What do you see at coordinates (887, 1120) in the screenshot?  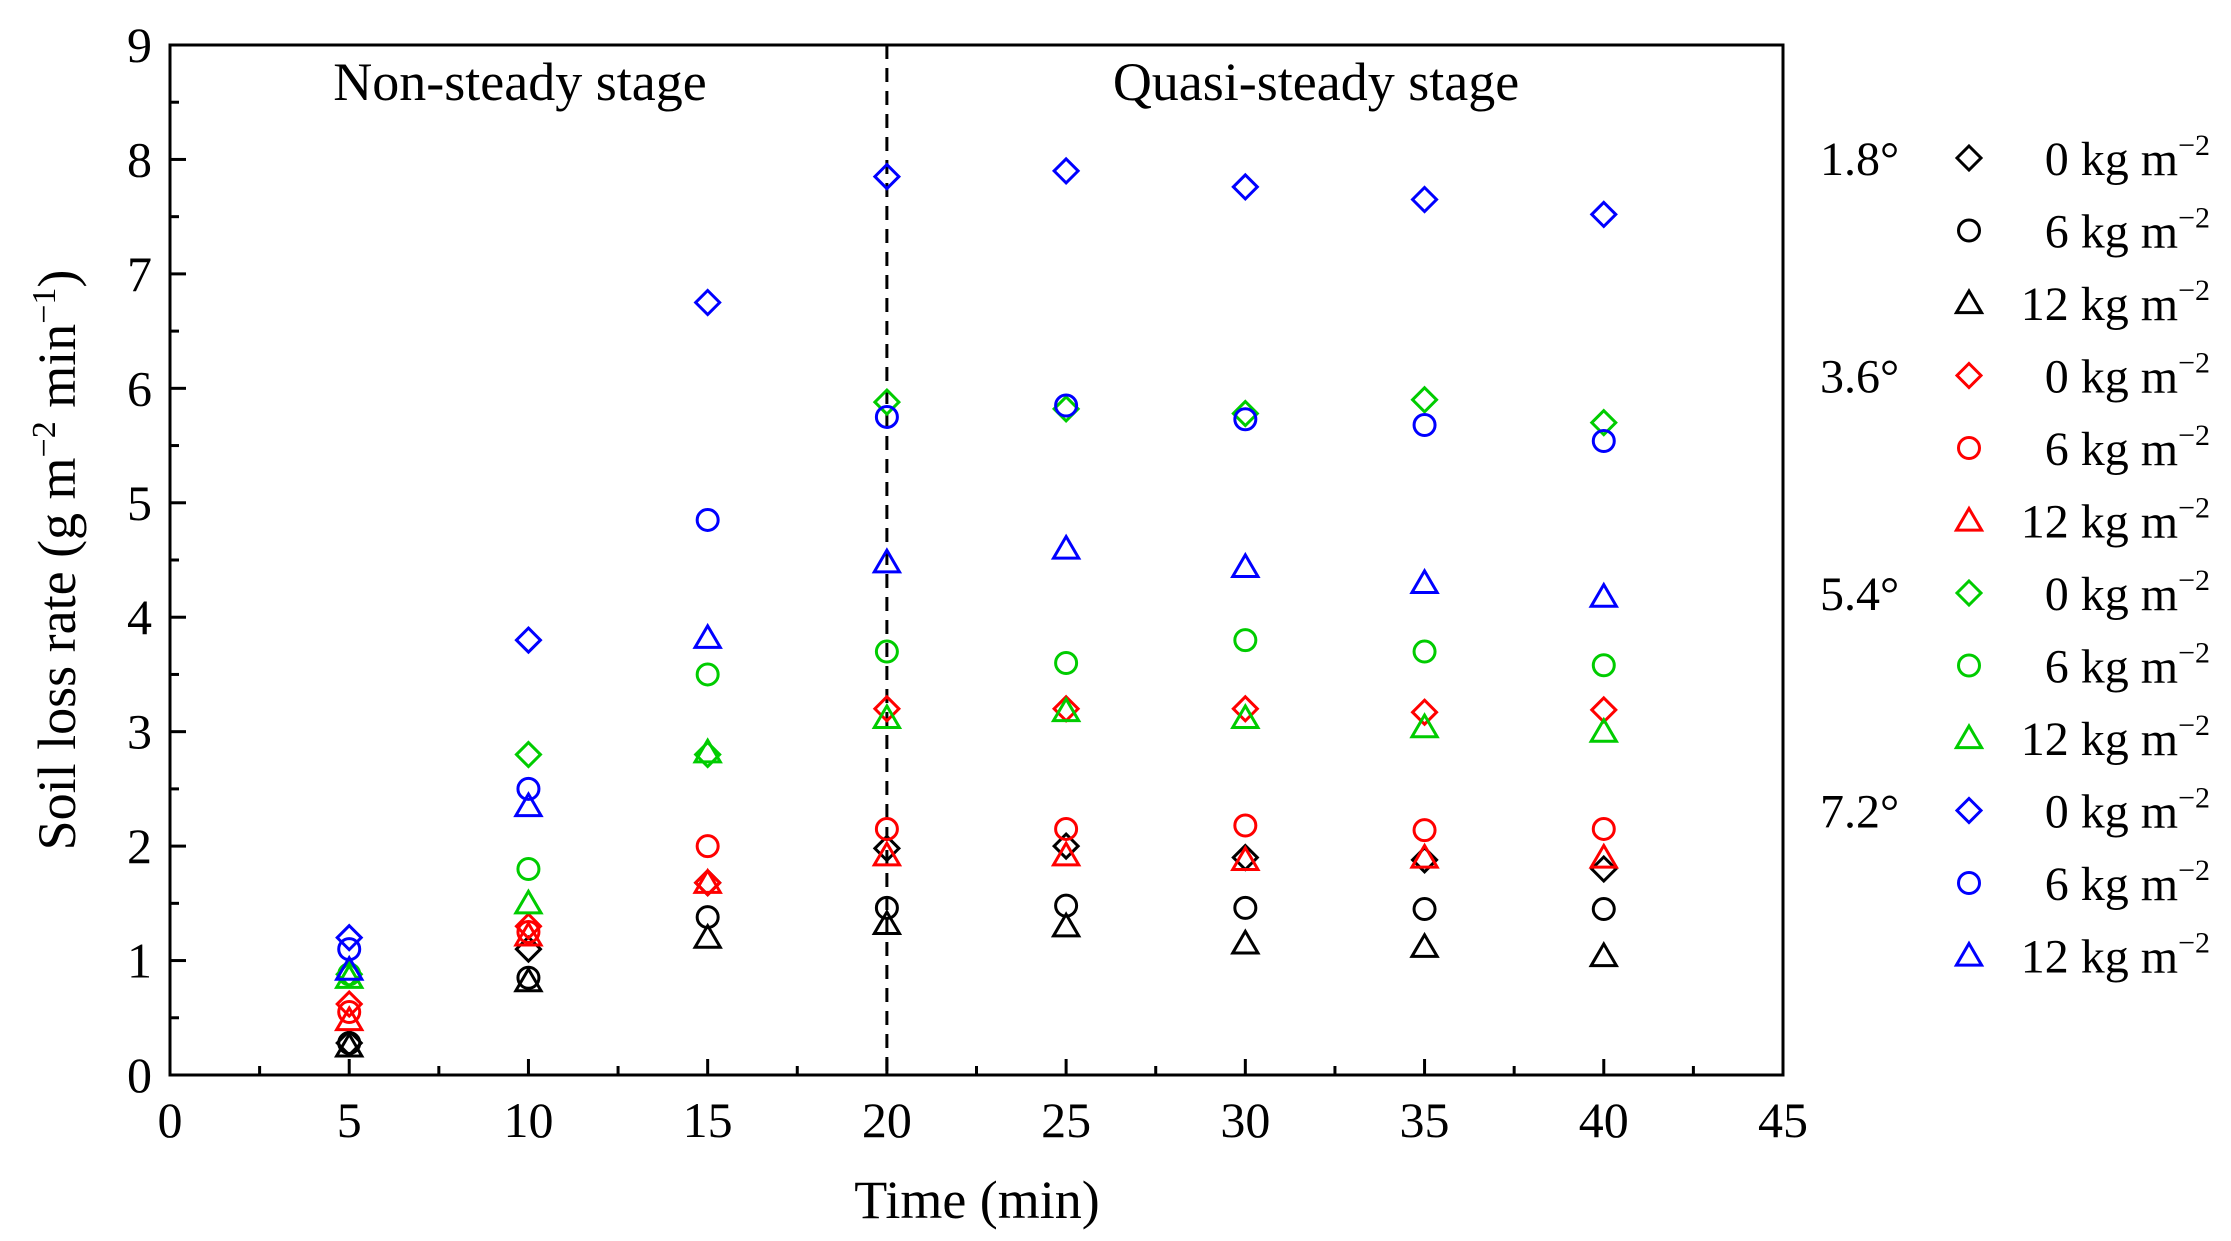 I see `x-tick-label: 20` at bounding box center [887, 1120].